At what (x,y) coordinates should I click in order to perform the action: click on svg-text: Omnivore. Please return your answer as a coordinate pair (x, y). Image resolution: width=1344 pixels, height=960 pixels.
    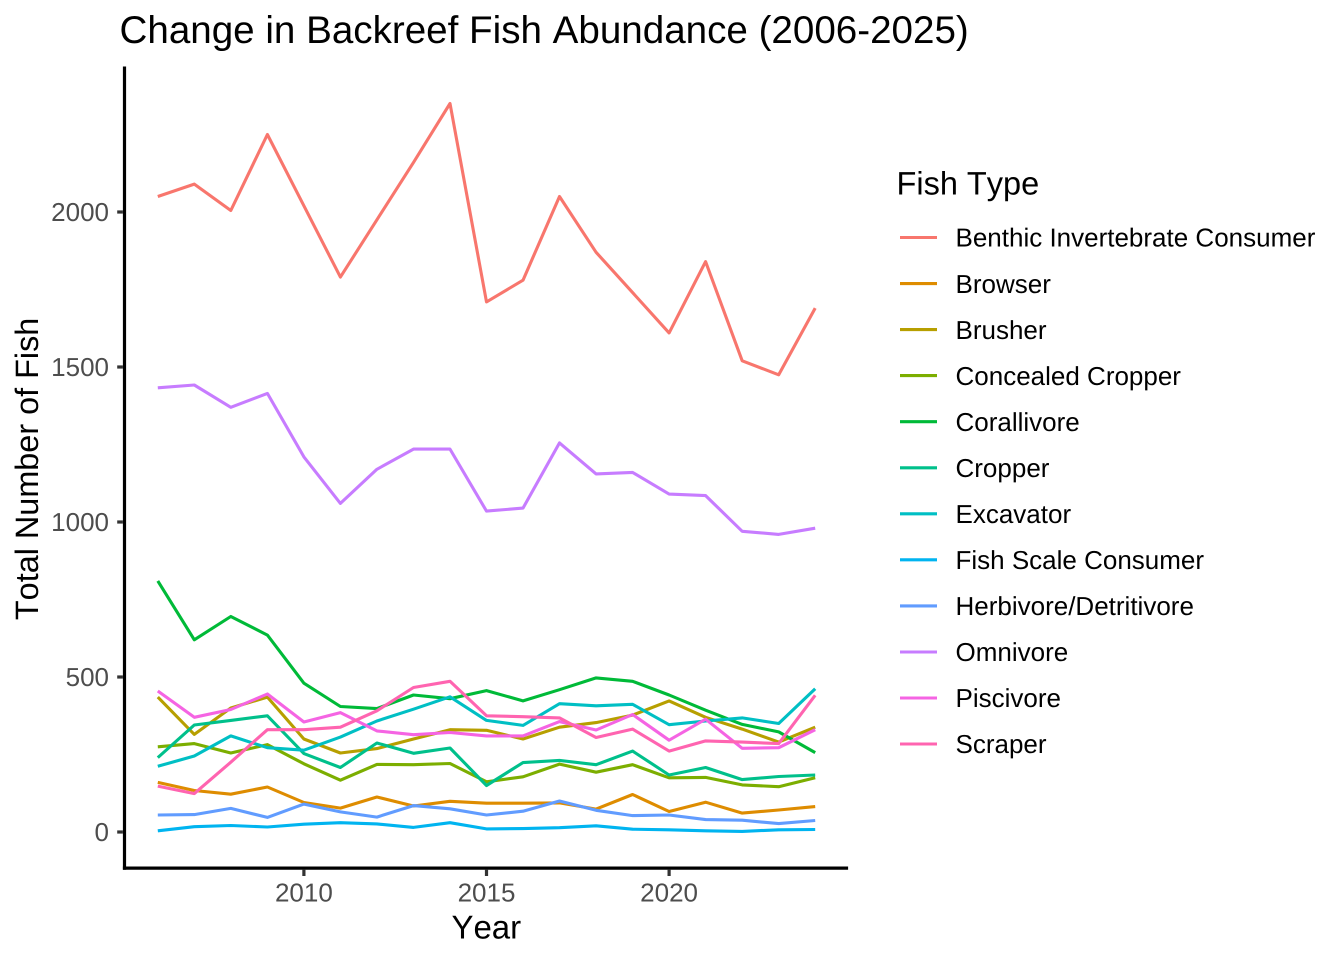
    Looking at the image, I should click on (1012, 652).